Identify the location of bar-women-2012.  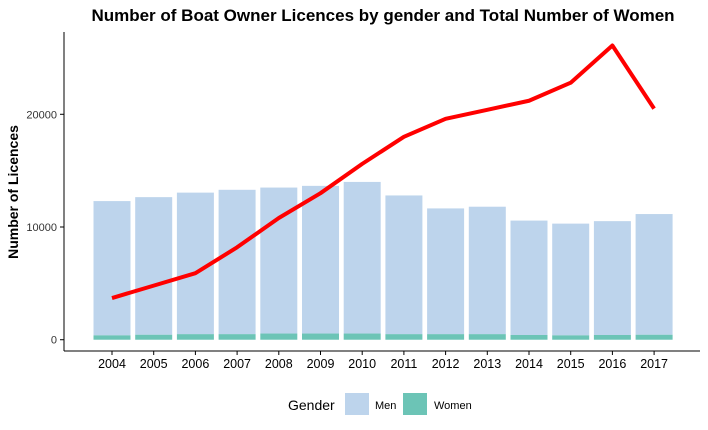
(446, 337).